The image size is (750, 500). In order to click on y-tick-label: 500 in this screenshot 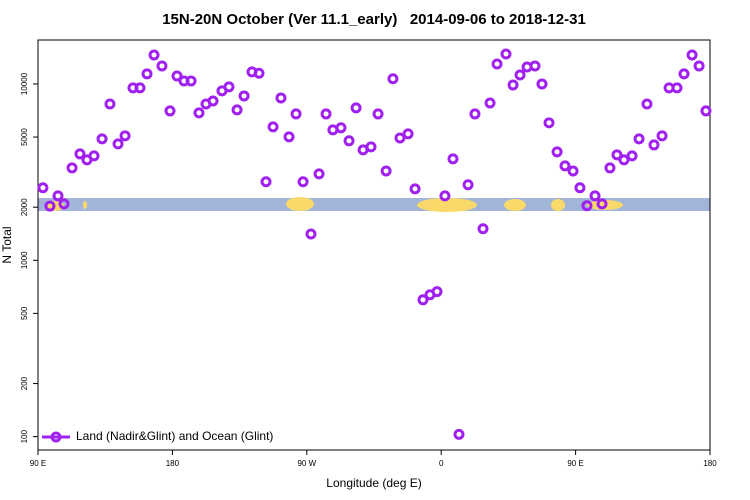, I will do `click(24, 313)`.